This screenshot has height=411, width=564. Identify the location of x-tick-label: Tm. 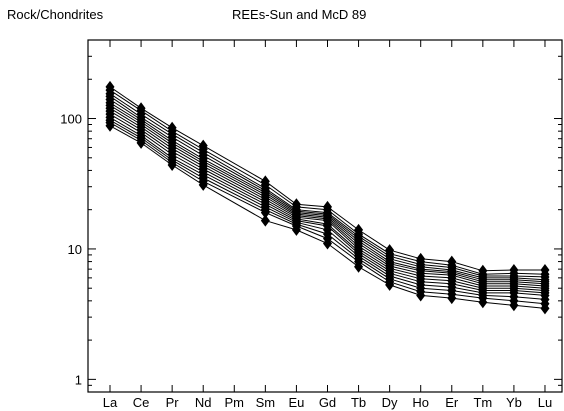
(482, 402).